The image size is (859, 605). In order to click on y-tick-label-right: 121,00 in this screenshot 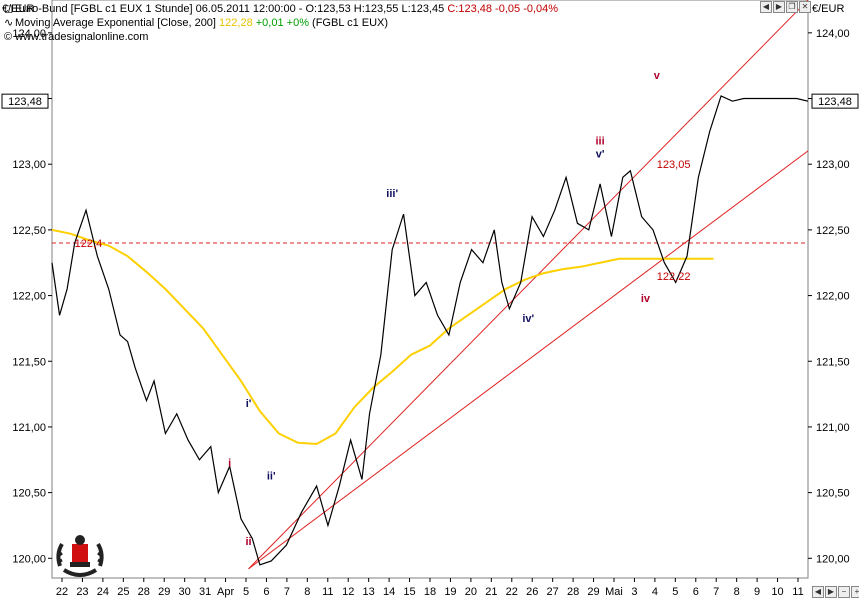, I will do `click(833, 428)`.